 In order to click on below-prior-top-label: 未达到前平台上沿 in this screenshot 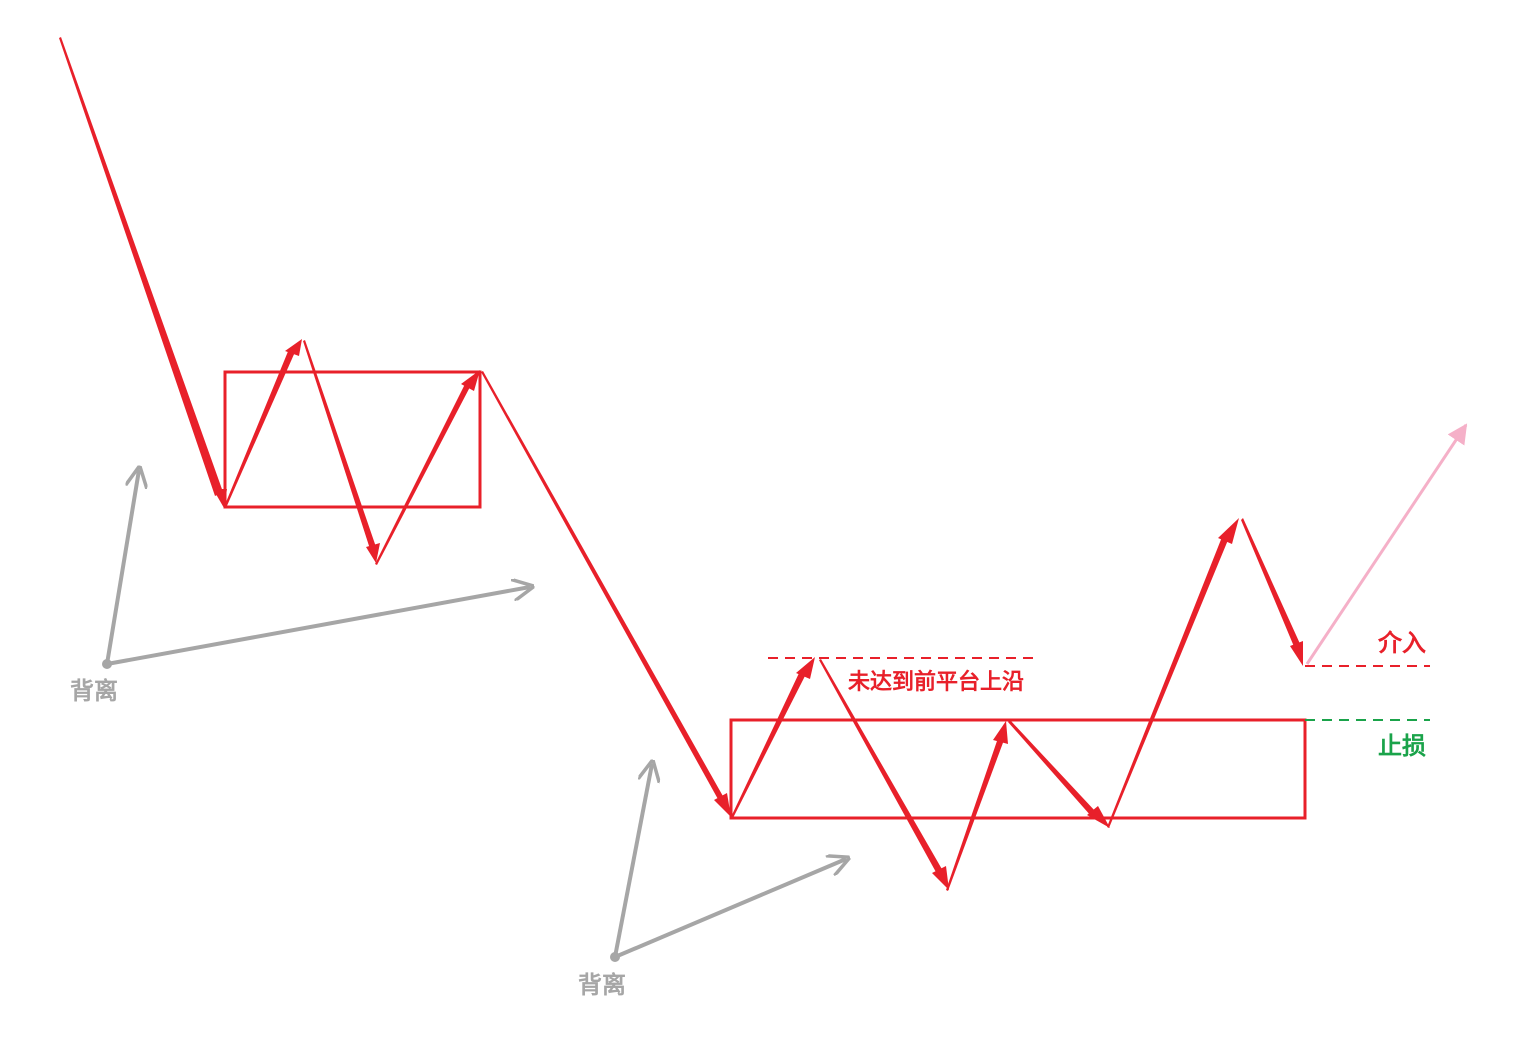, I will do `click(936, 682)`.